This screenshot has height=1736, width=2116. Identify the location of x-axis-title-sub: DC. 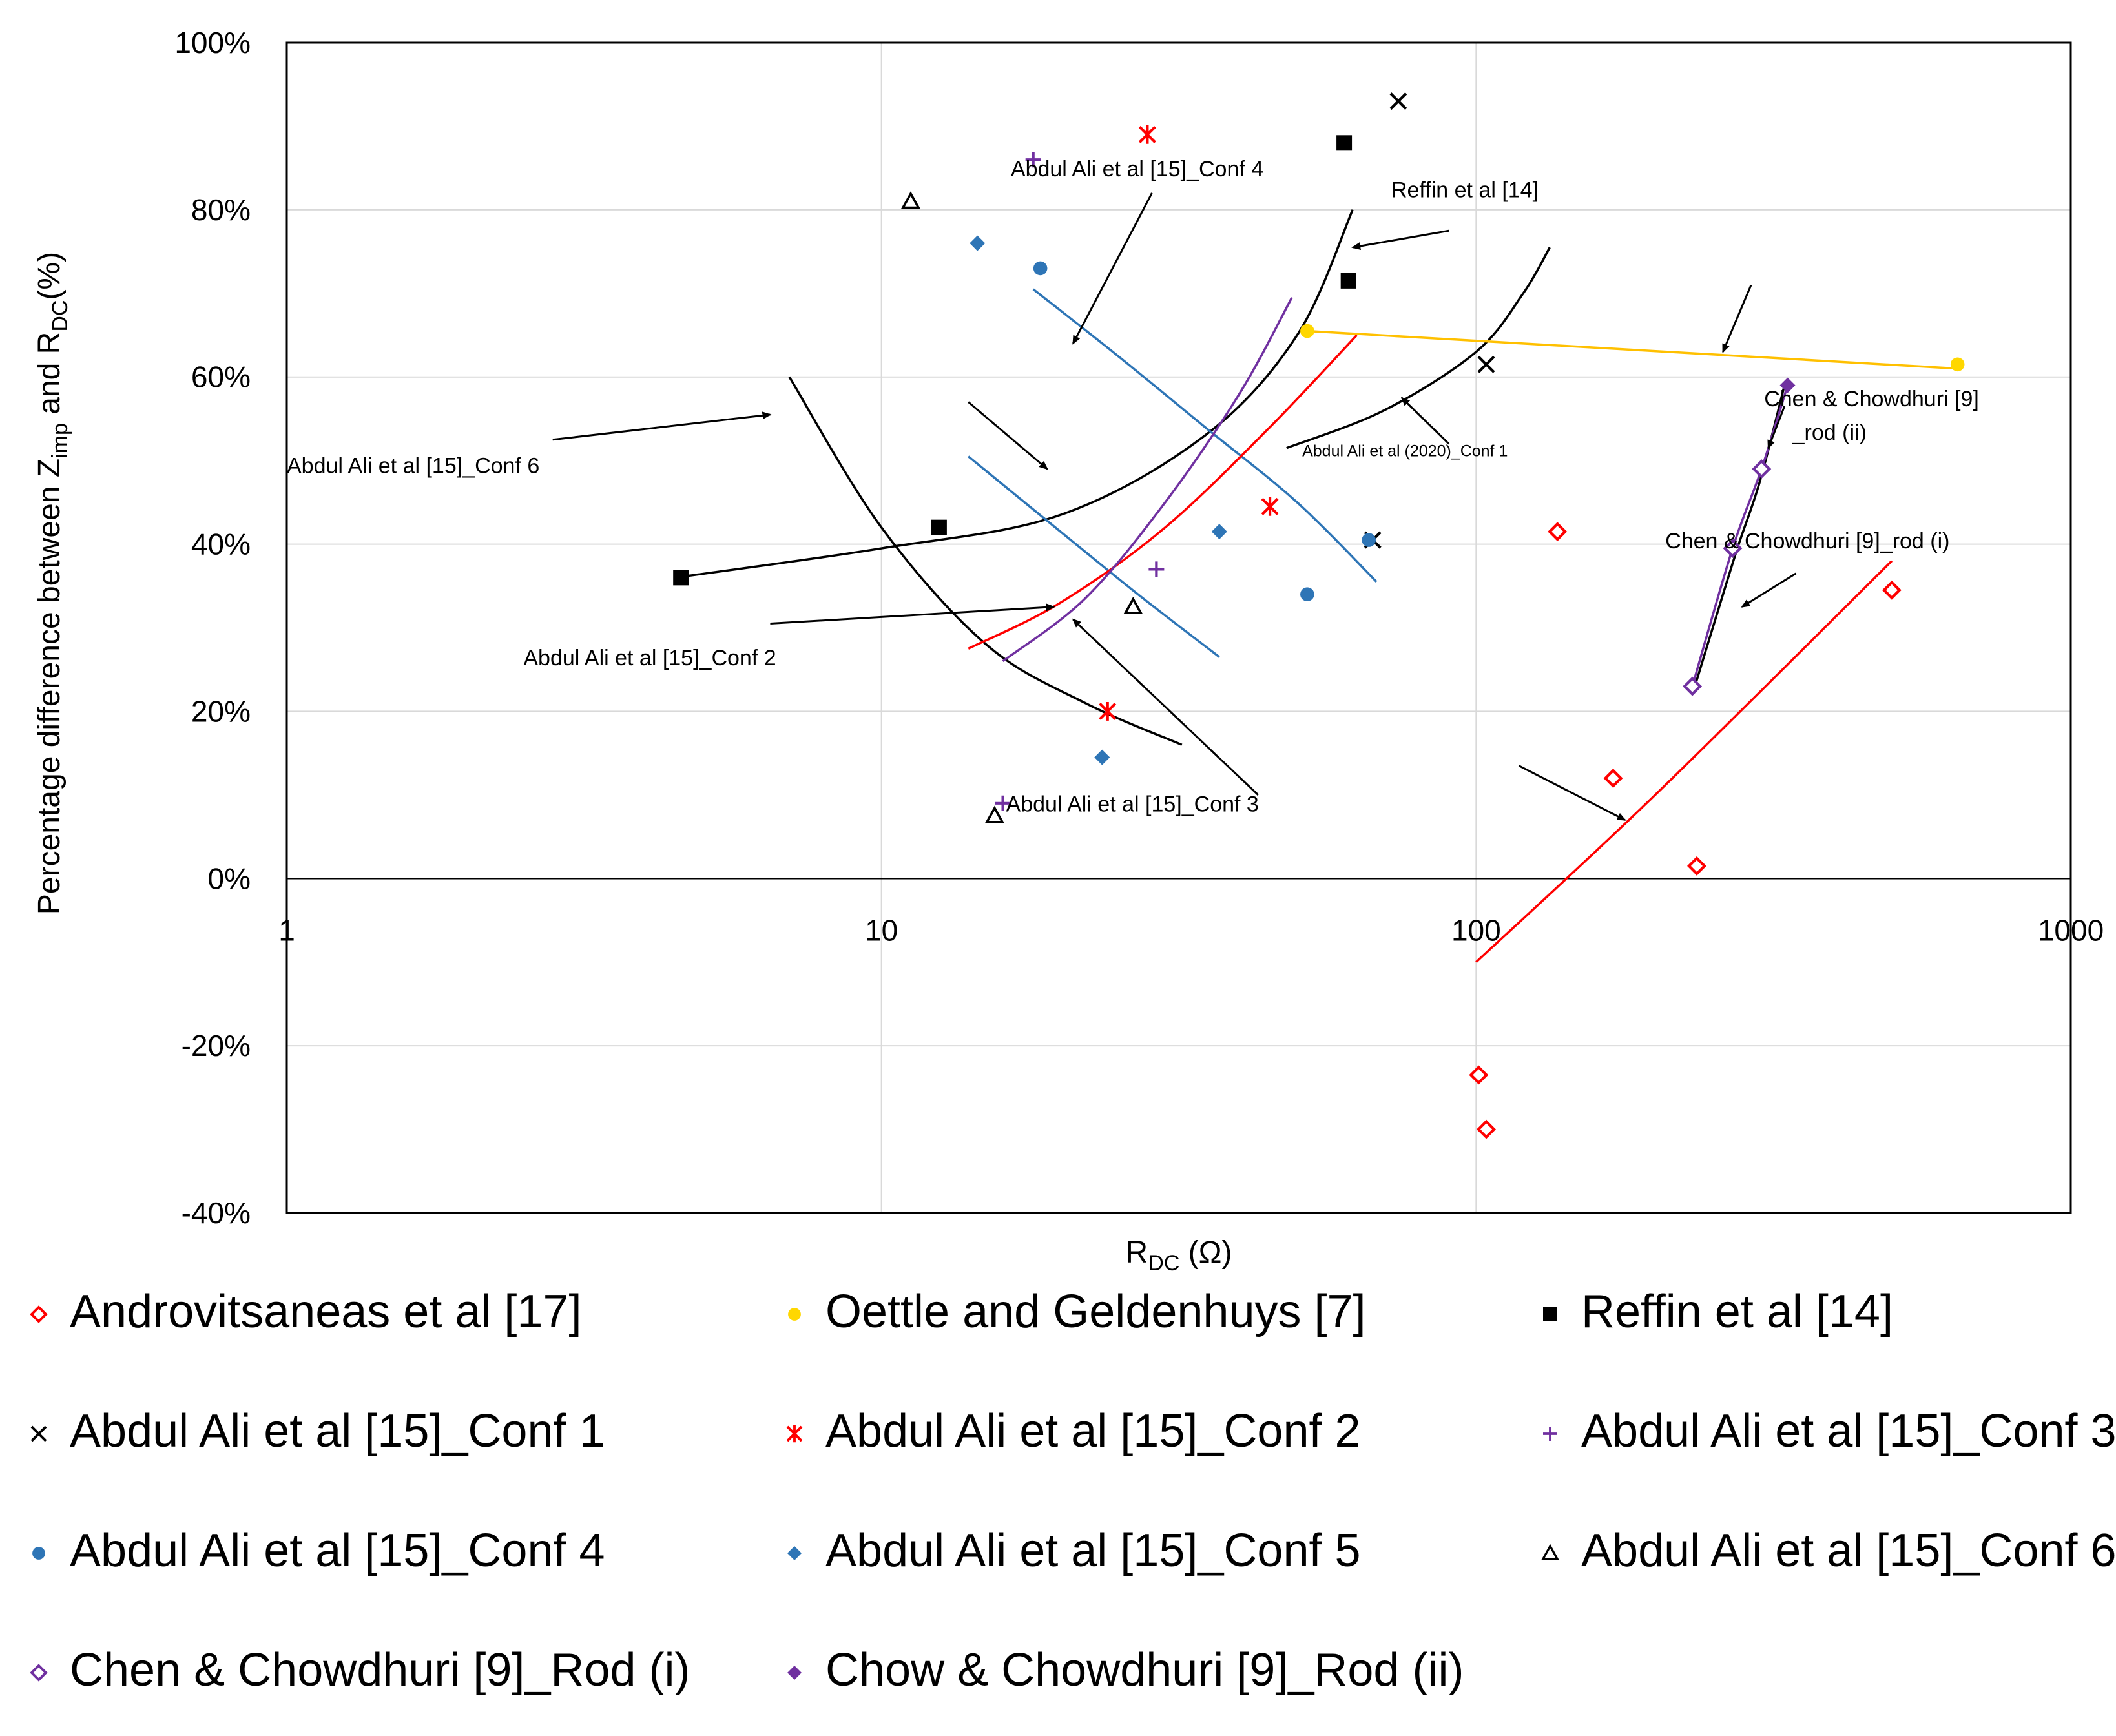
(1163, 1263).